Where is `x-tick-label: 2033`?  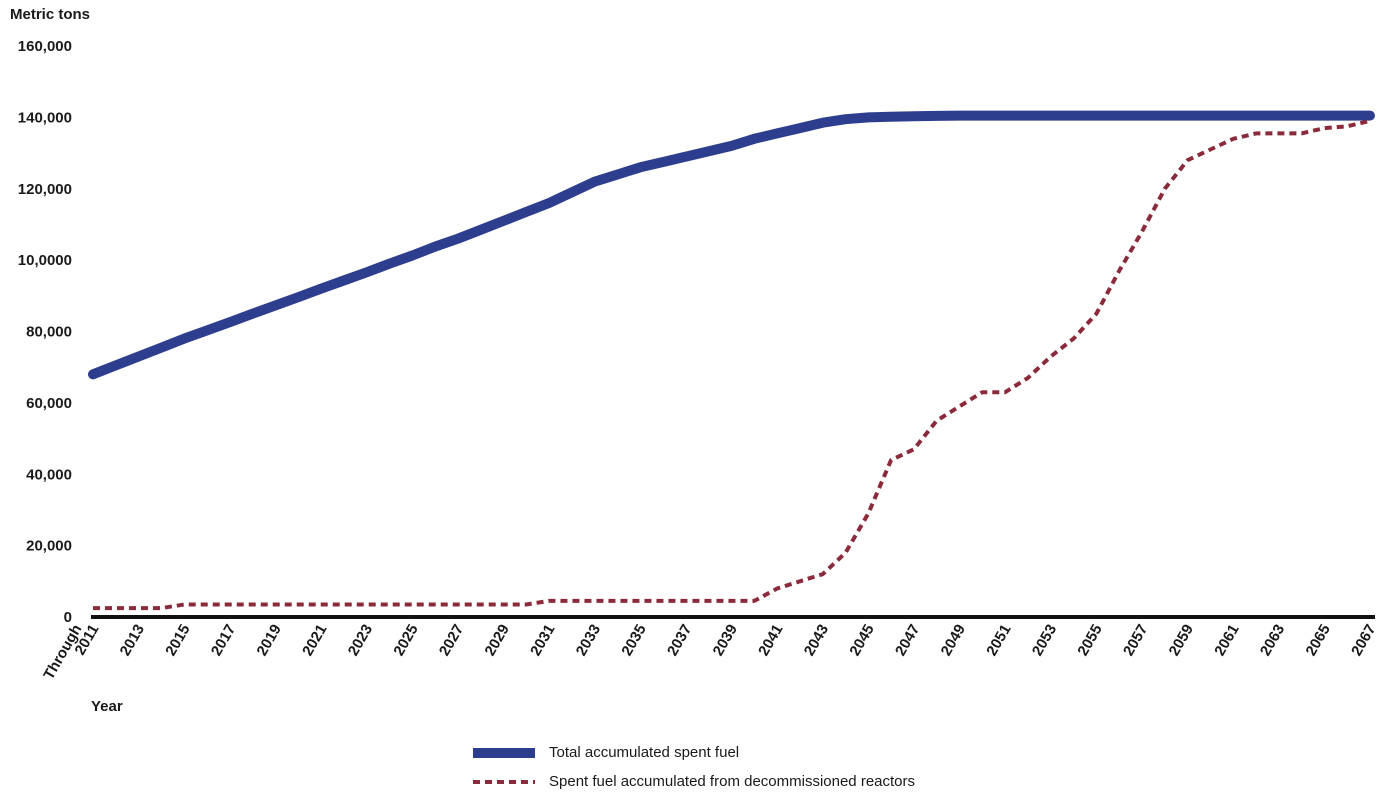
x-tick-label: 2033 is located at coordinates (588, 640).